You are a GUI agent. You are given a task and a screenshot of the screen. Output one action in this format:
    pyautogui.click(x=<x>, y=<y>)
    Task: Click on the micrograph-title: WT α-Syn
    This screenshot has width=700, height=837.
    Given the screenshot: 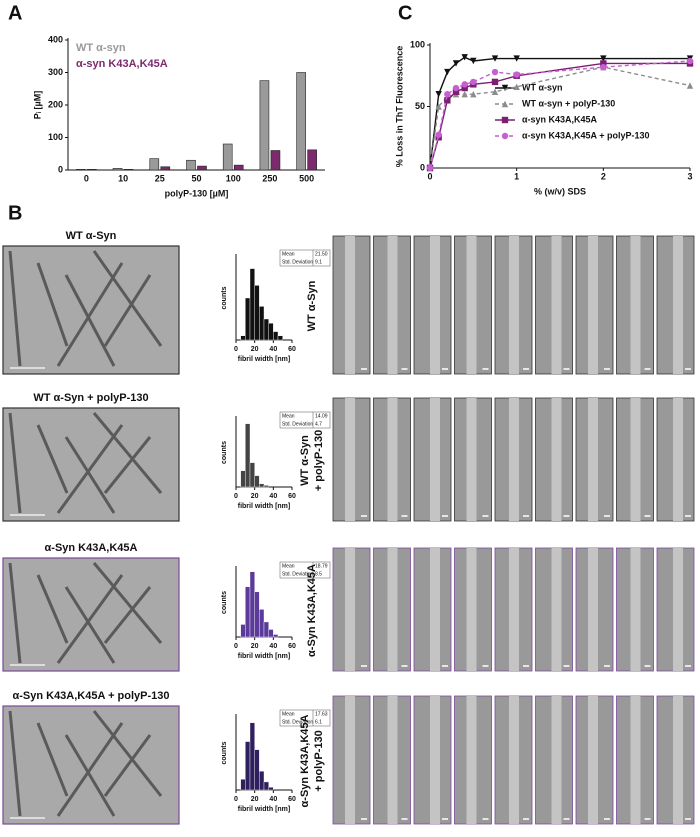 What is the action you would take?
    pyautogui.click(x=91, y=236)
    